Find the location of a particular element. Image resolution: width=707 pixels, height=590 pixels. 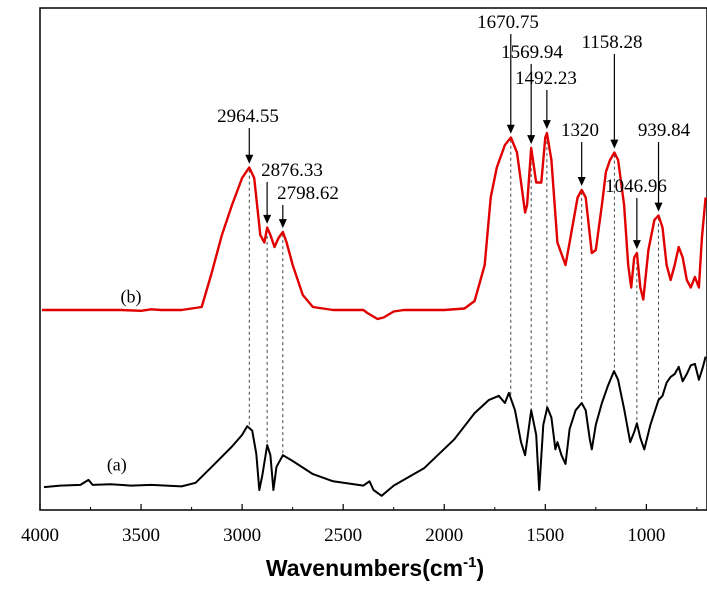

peak-label-2964-55: 2964.55 is located at coordinates (248, 116).